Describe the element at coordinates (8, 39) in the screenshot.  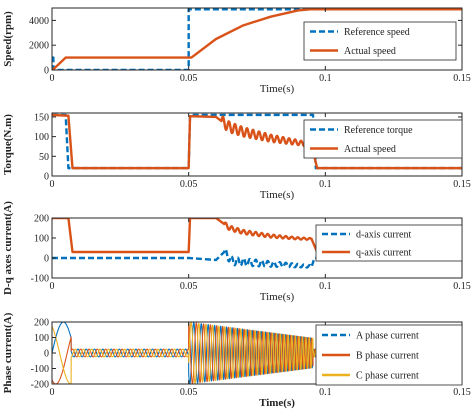
I see `y-axis-label: Speed(rpm)` at that location.